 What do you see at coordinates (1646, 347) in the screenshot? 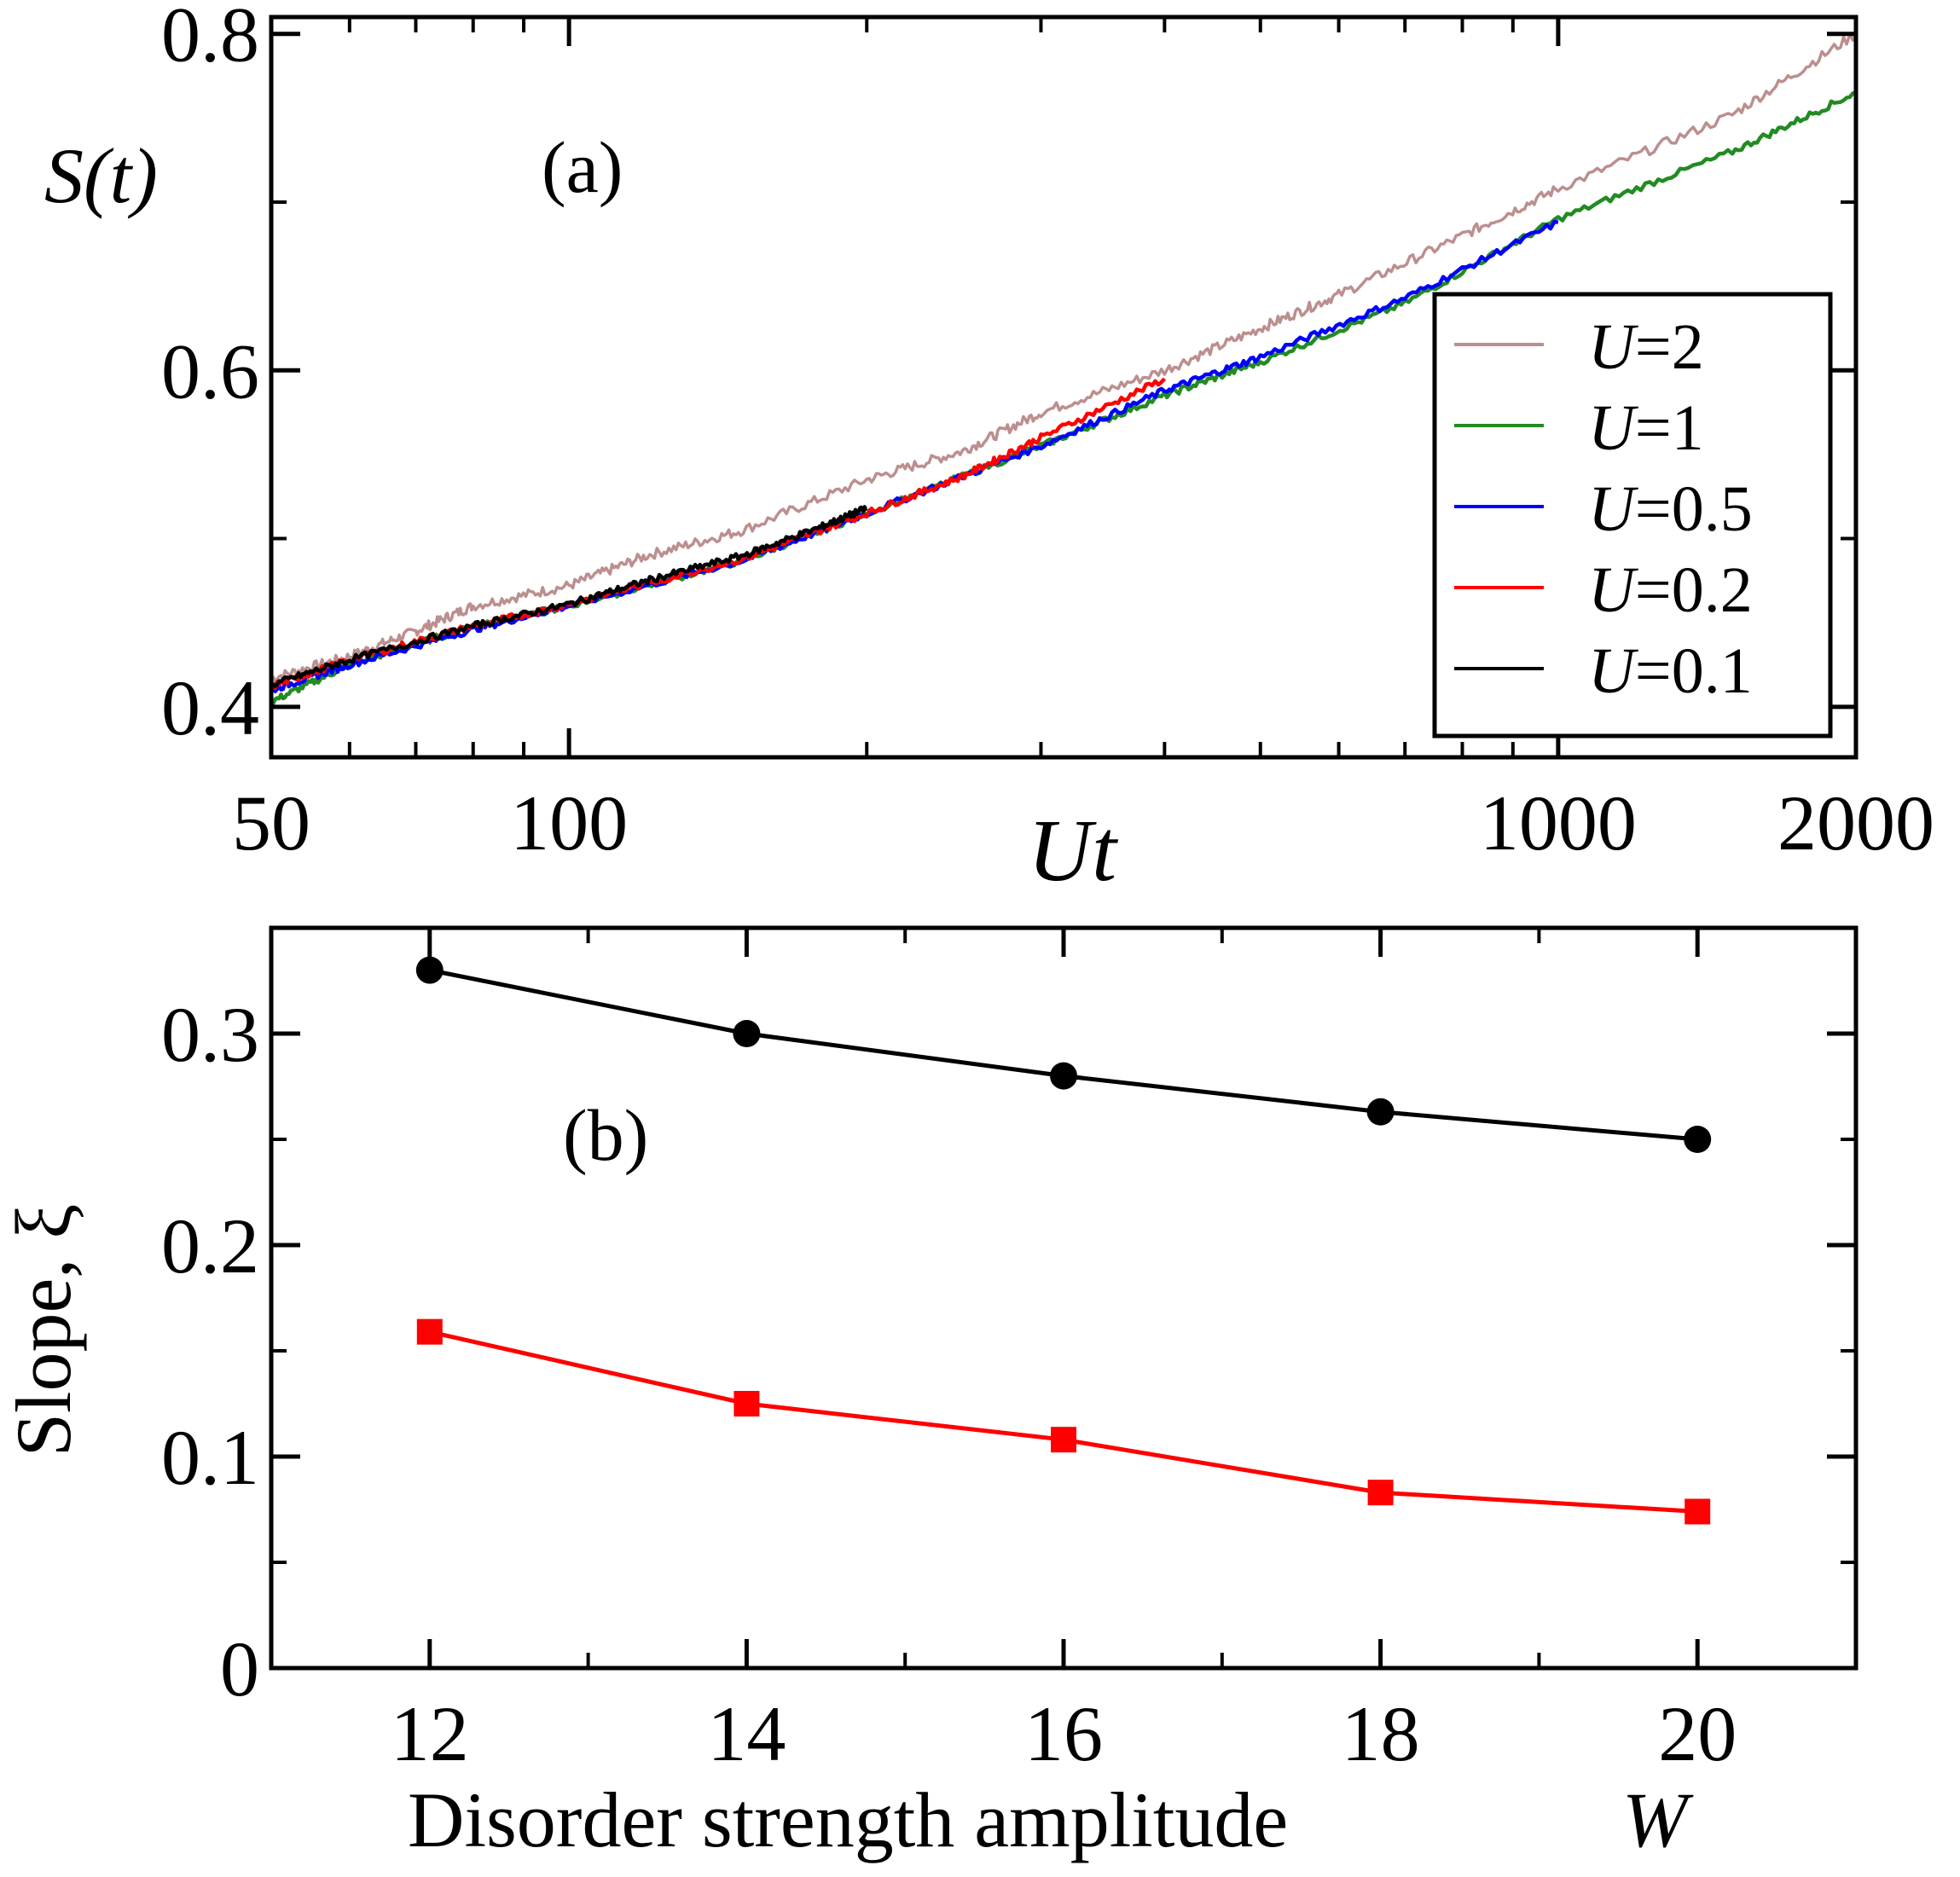
I see `legend-label: U=2` at bounding box center [1646, 347].